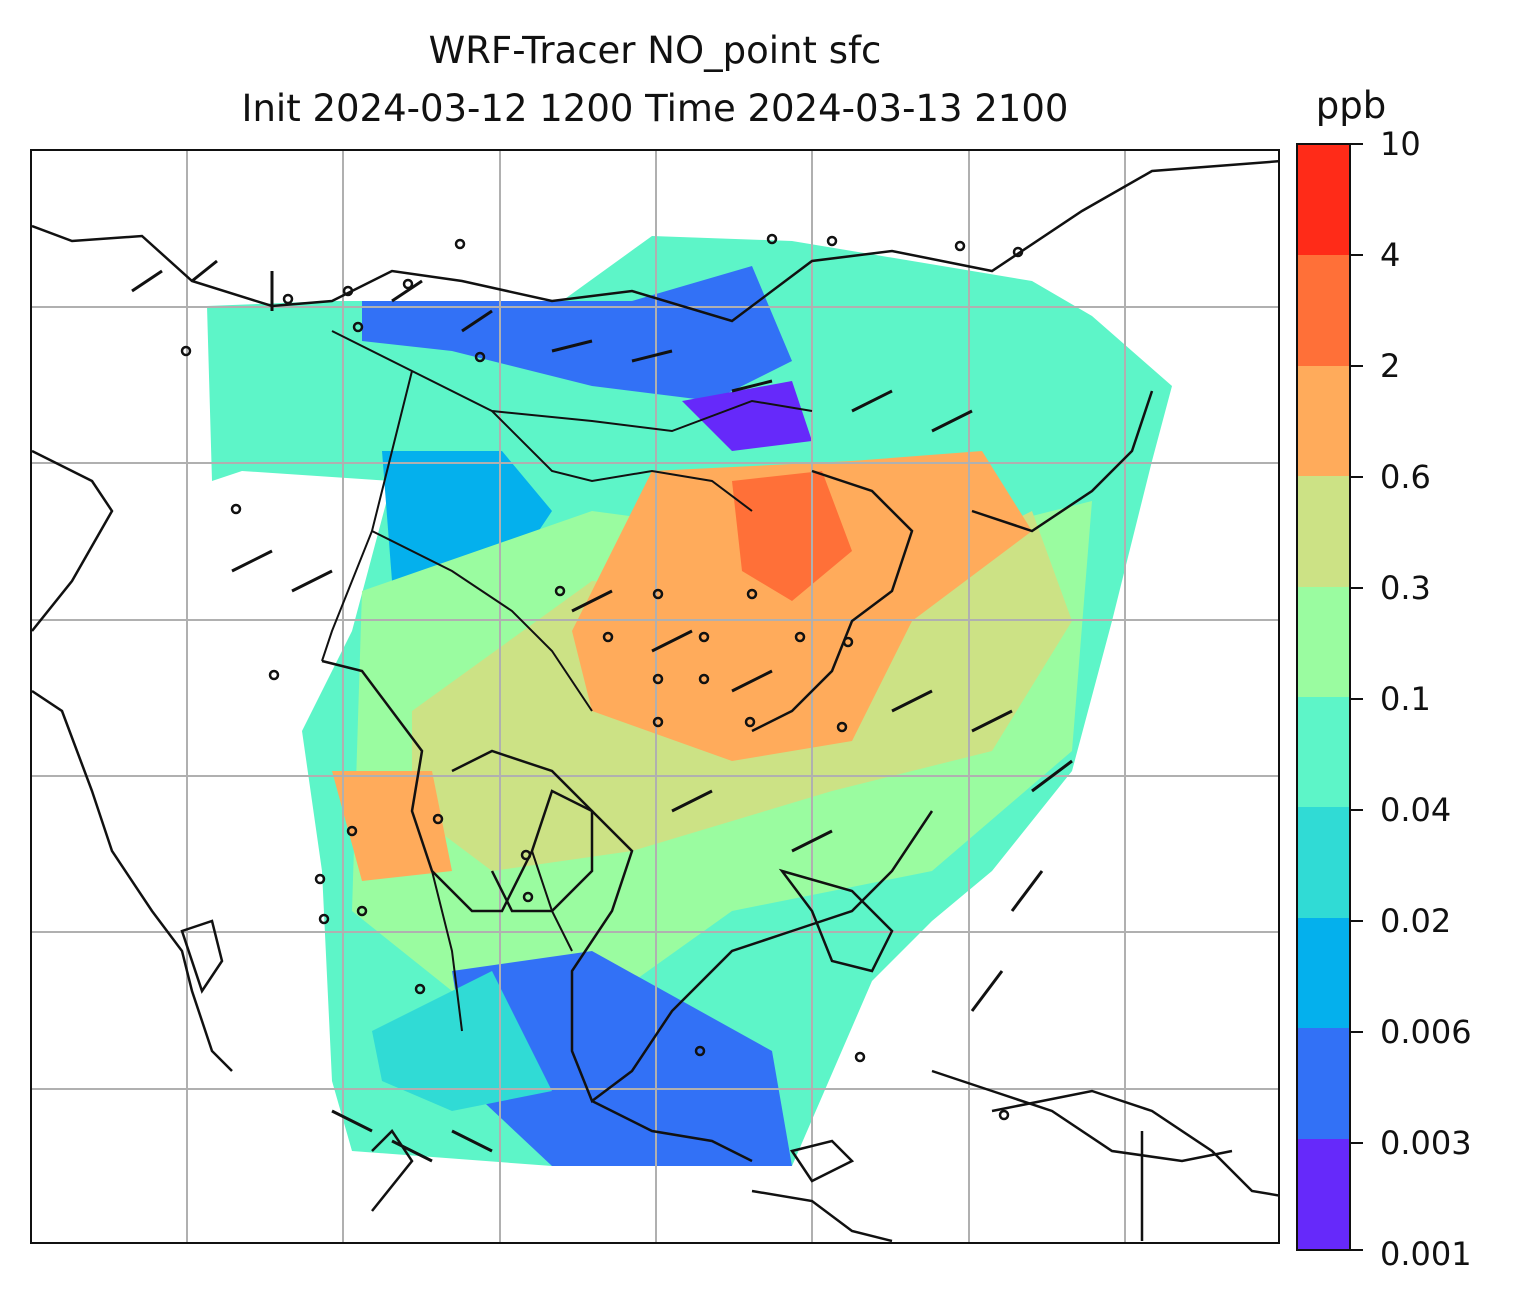 The height and width of the screenshot is (1306, 1528). I want to click on field-red-core, so click(792, 536).